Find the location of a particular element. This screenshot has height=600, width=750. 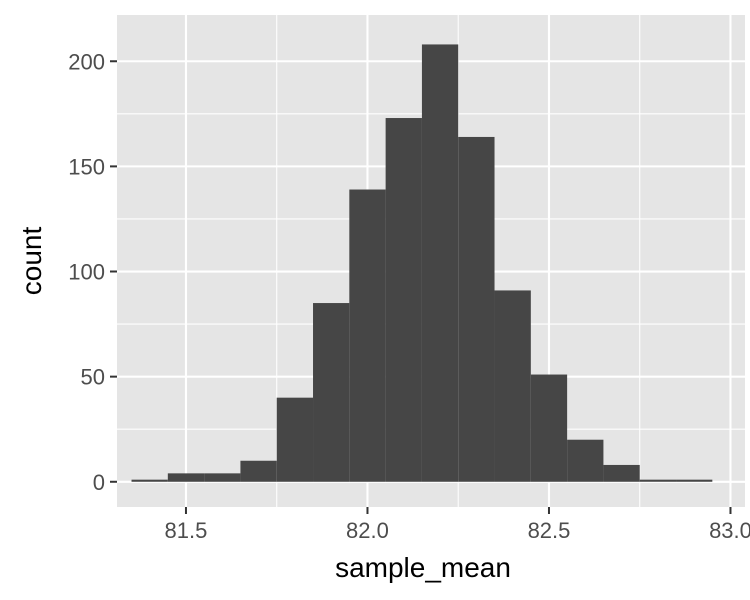

y-tick-label: 50 is located at coordinates (93, 377).